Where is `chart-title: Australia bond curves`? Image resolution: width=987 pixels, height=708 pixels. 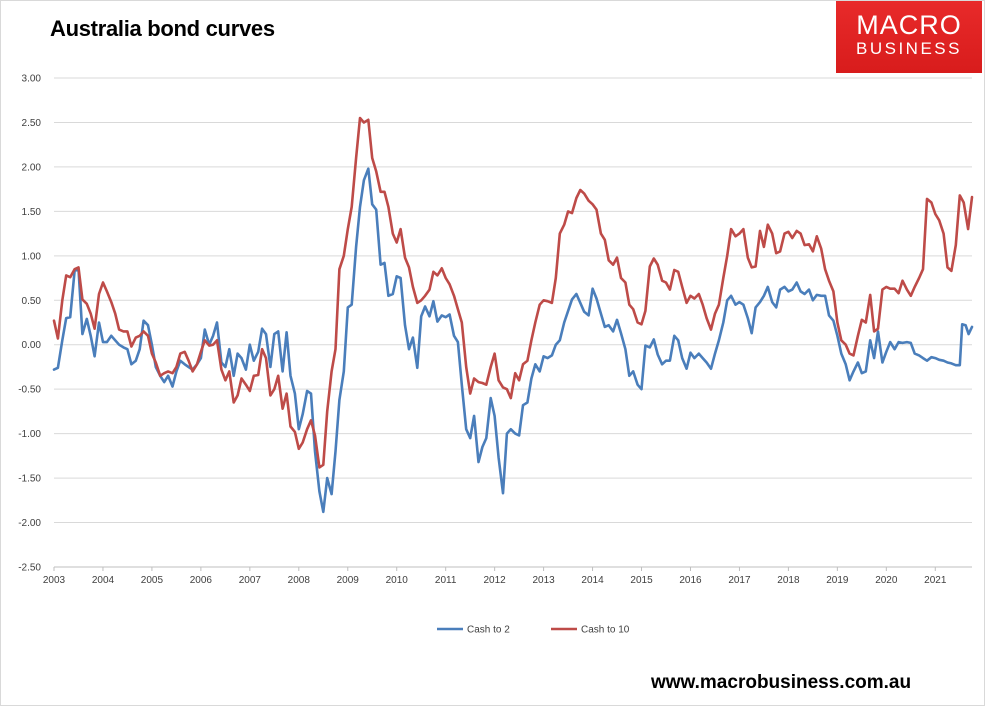 chart-title: Australia bond curves is located at coordinates (162, 28).